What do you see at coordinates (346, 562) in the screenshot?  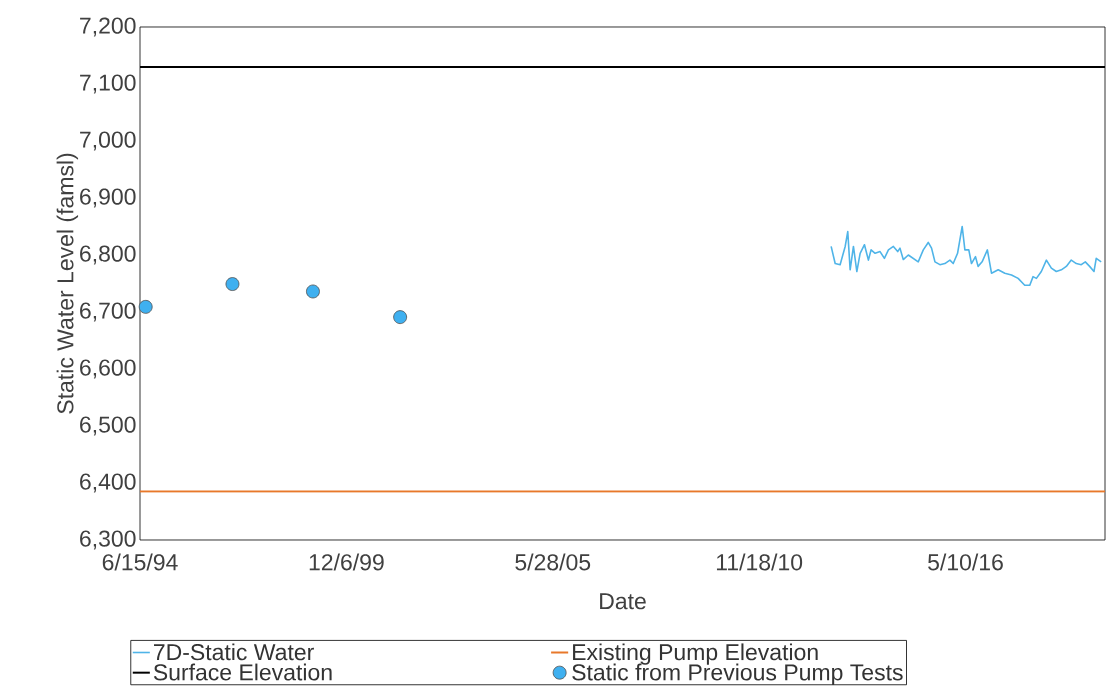 I see `x-tick-label: 12/6/99` at bounding box center [346, 562].